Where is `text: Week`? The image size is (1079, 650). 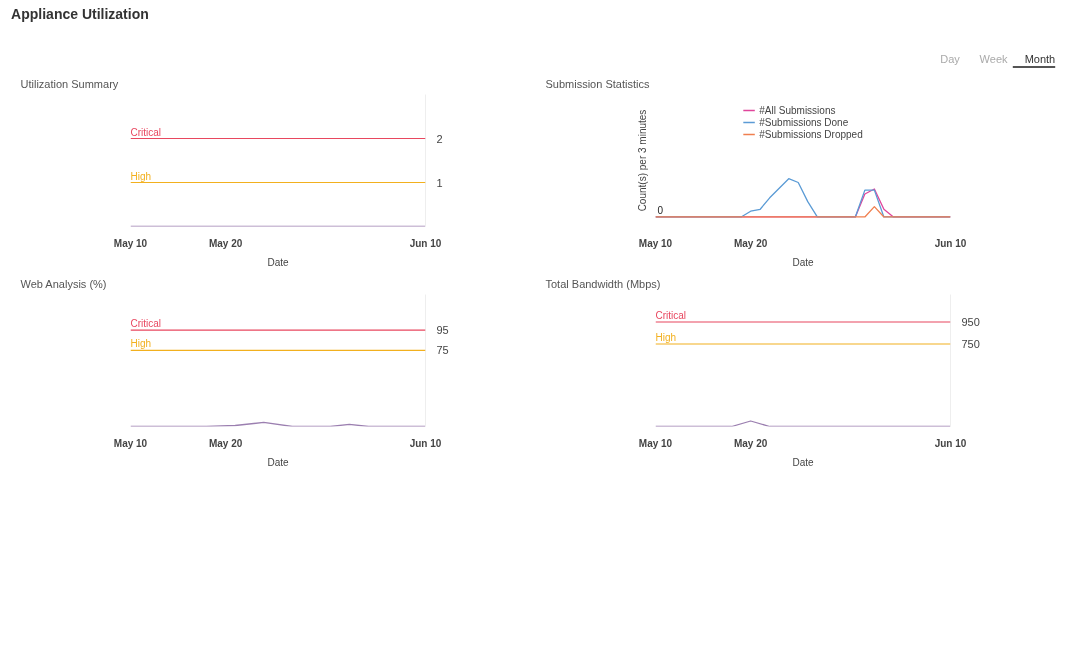 text: Week is located at coordinates (993, 58).